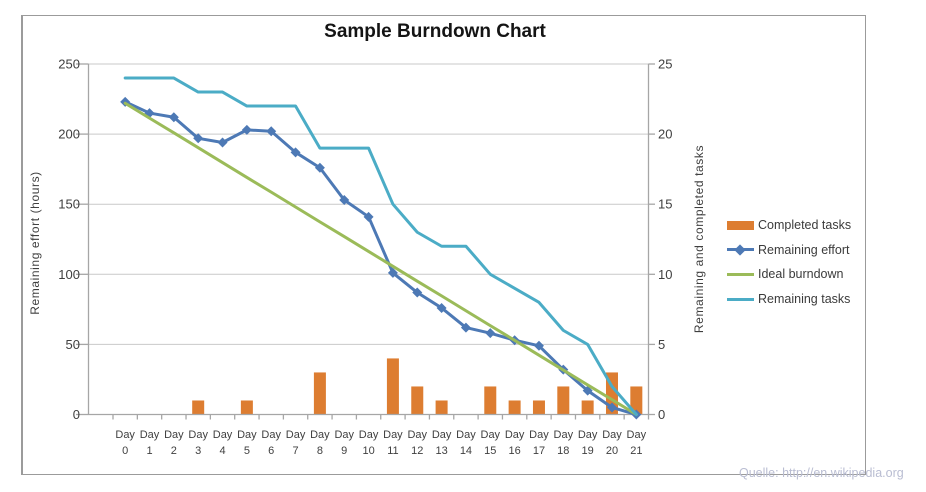 The width and height of the screenshot is (926, 492). I want to click on day-label-number: 15, so click(490, 451).